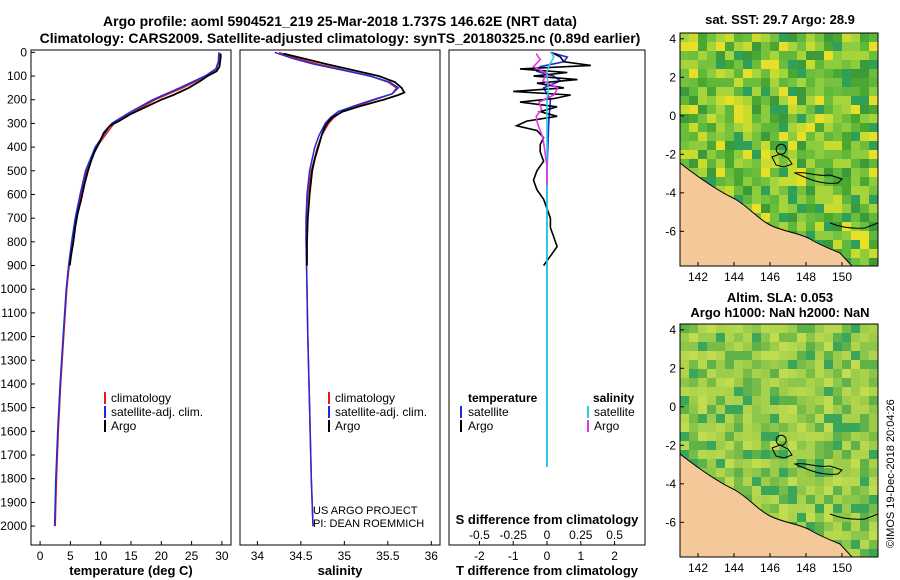  I want to click on latitude-tick-label: 4, so click(672, 39).